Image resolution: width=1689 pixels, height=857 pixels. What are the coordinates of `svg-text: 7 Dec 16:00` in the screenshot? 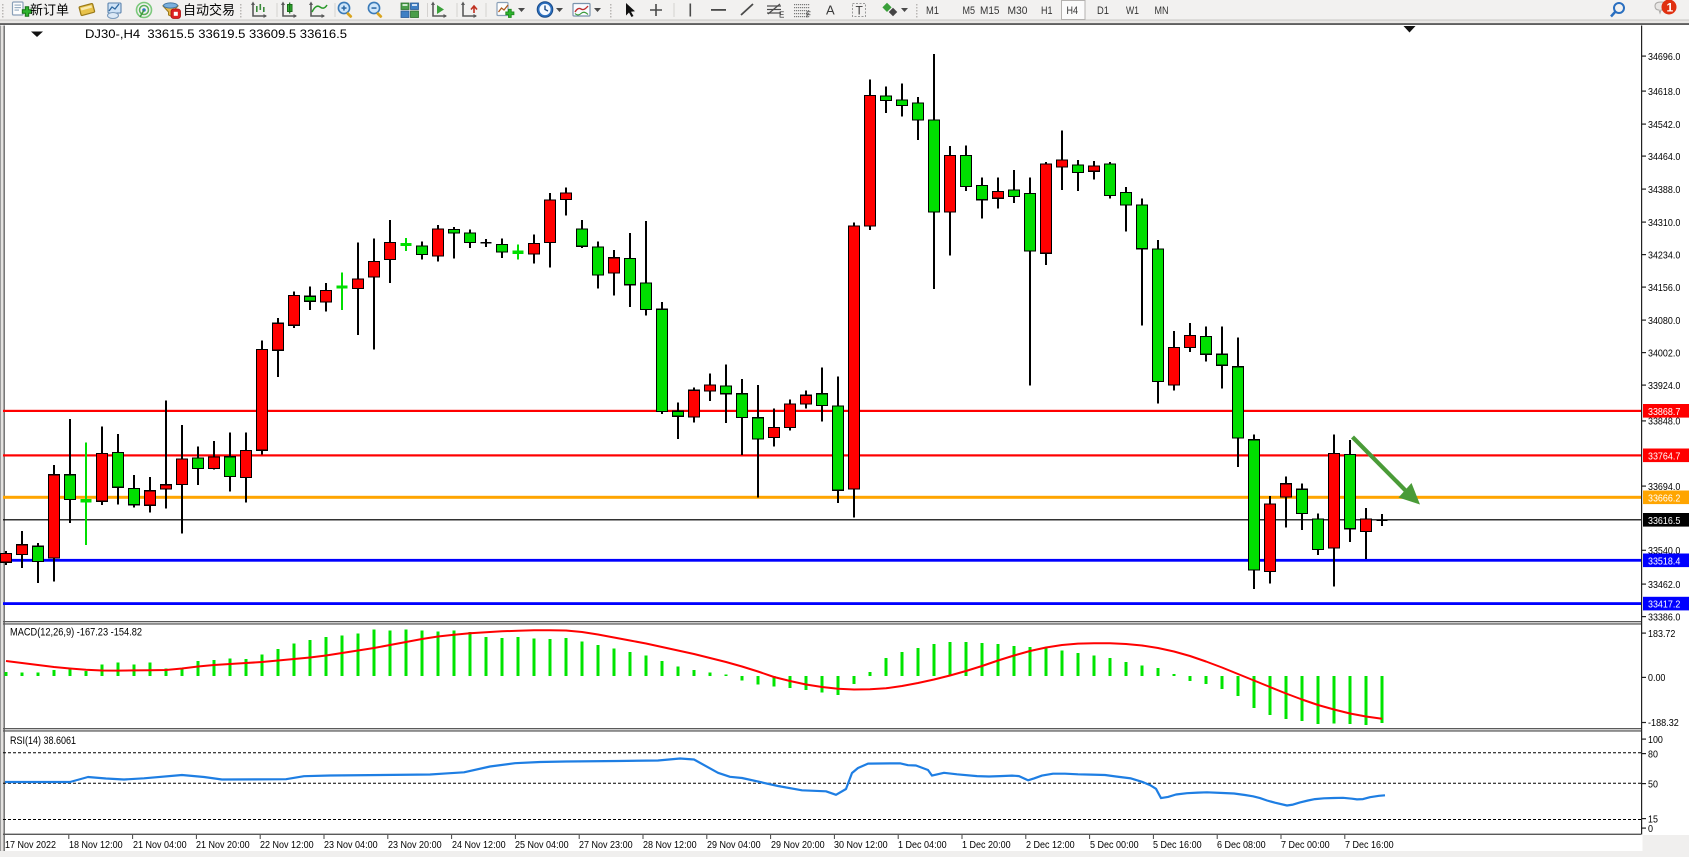 It's located at (1369, 845).